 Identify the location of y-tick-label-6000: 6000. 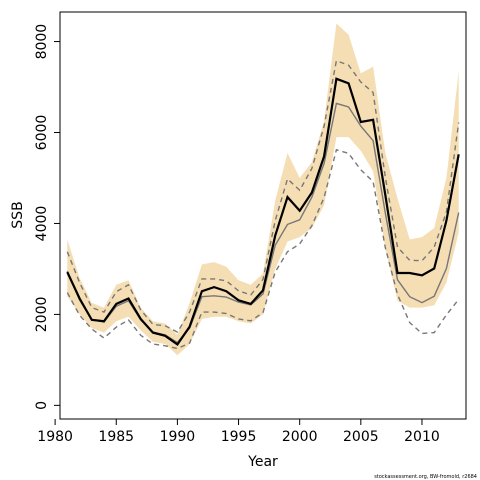
(42, 133).